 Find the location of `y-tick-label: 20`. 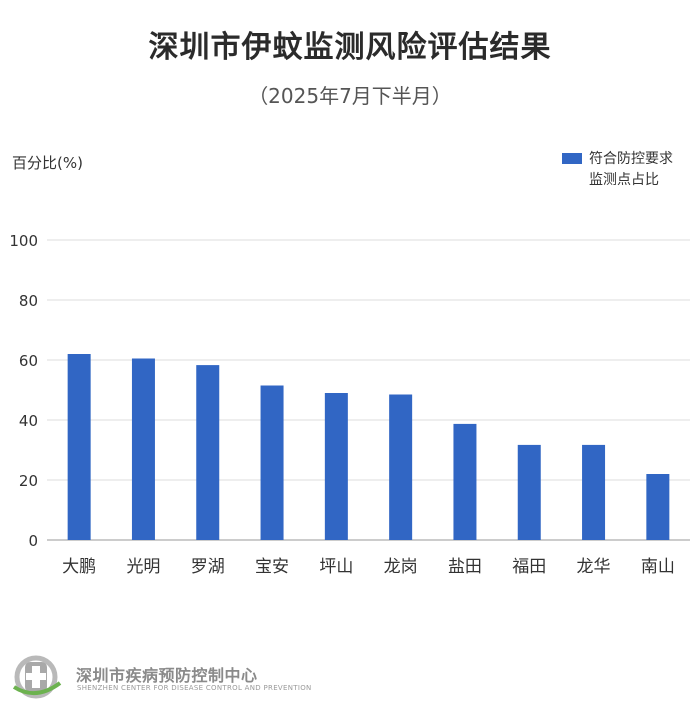

y-tick-label: 20 is located at coordinates (28, 481).